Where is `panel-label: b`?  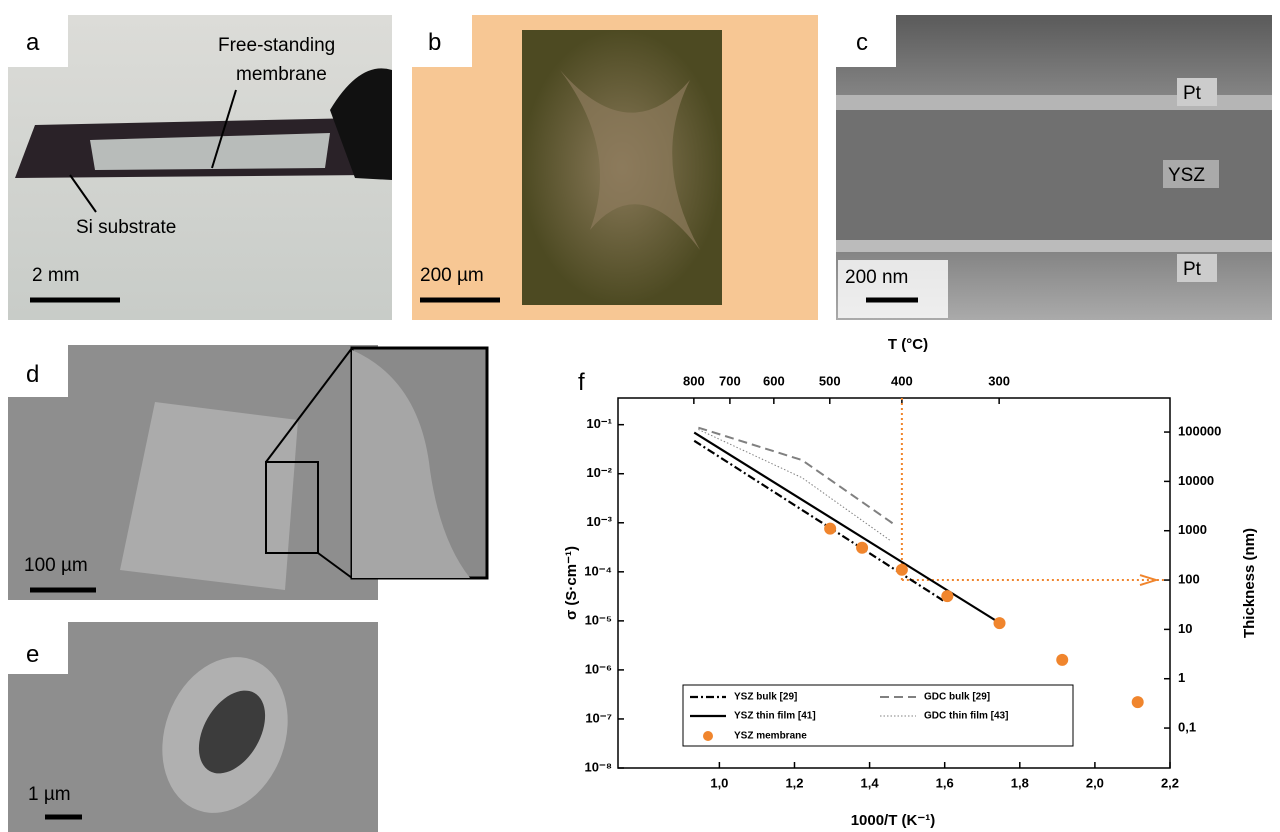
panel-label: b is located at coordinates (434, 42).